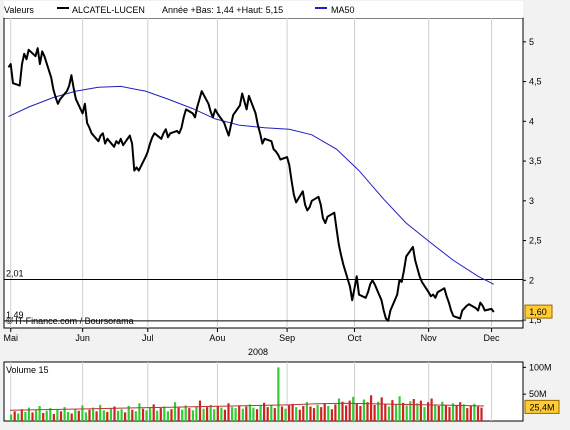  What do you see at coordinates (535, 241) in the screenshot?
I see `y-tick-label: 2,5` at bounding box center [535, 241].